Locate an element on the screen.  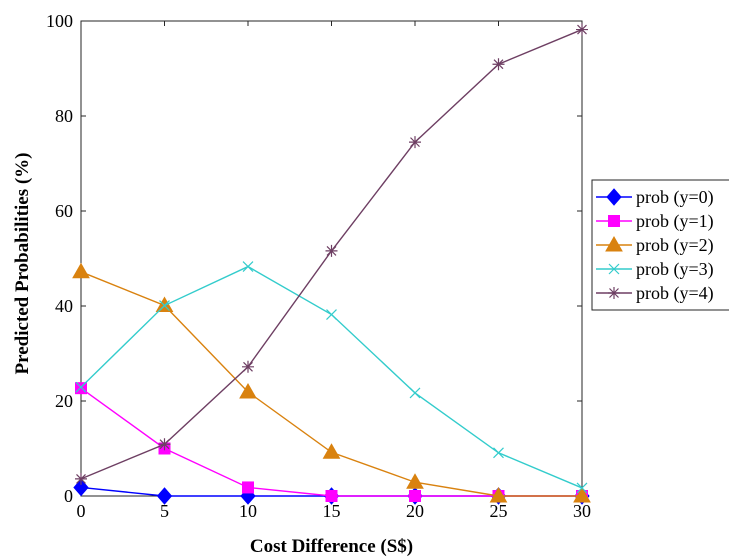
y-tick-label: 20 is located at coordinates (64, 401).